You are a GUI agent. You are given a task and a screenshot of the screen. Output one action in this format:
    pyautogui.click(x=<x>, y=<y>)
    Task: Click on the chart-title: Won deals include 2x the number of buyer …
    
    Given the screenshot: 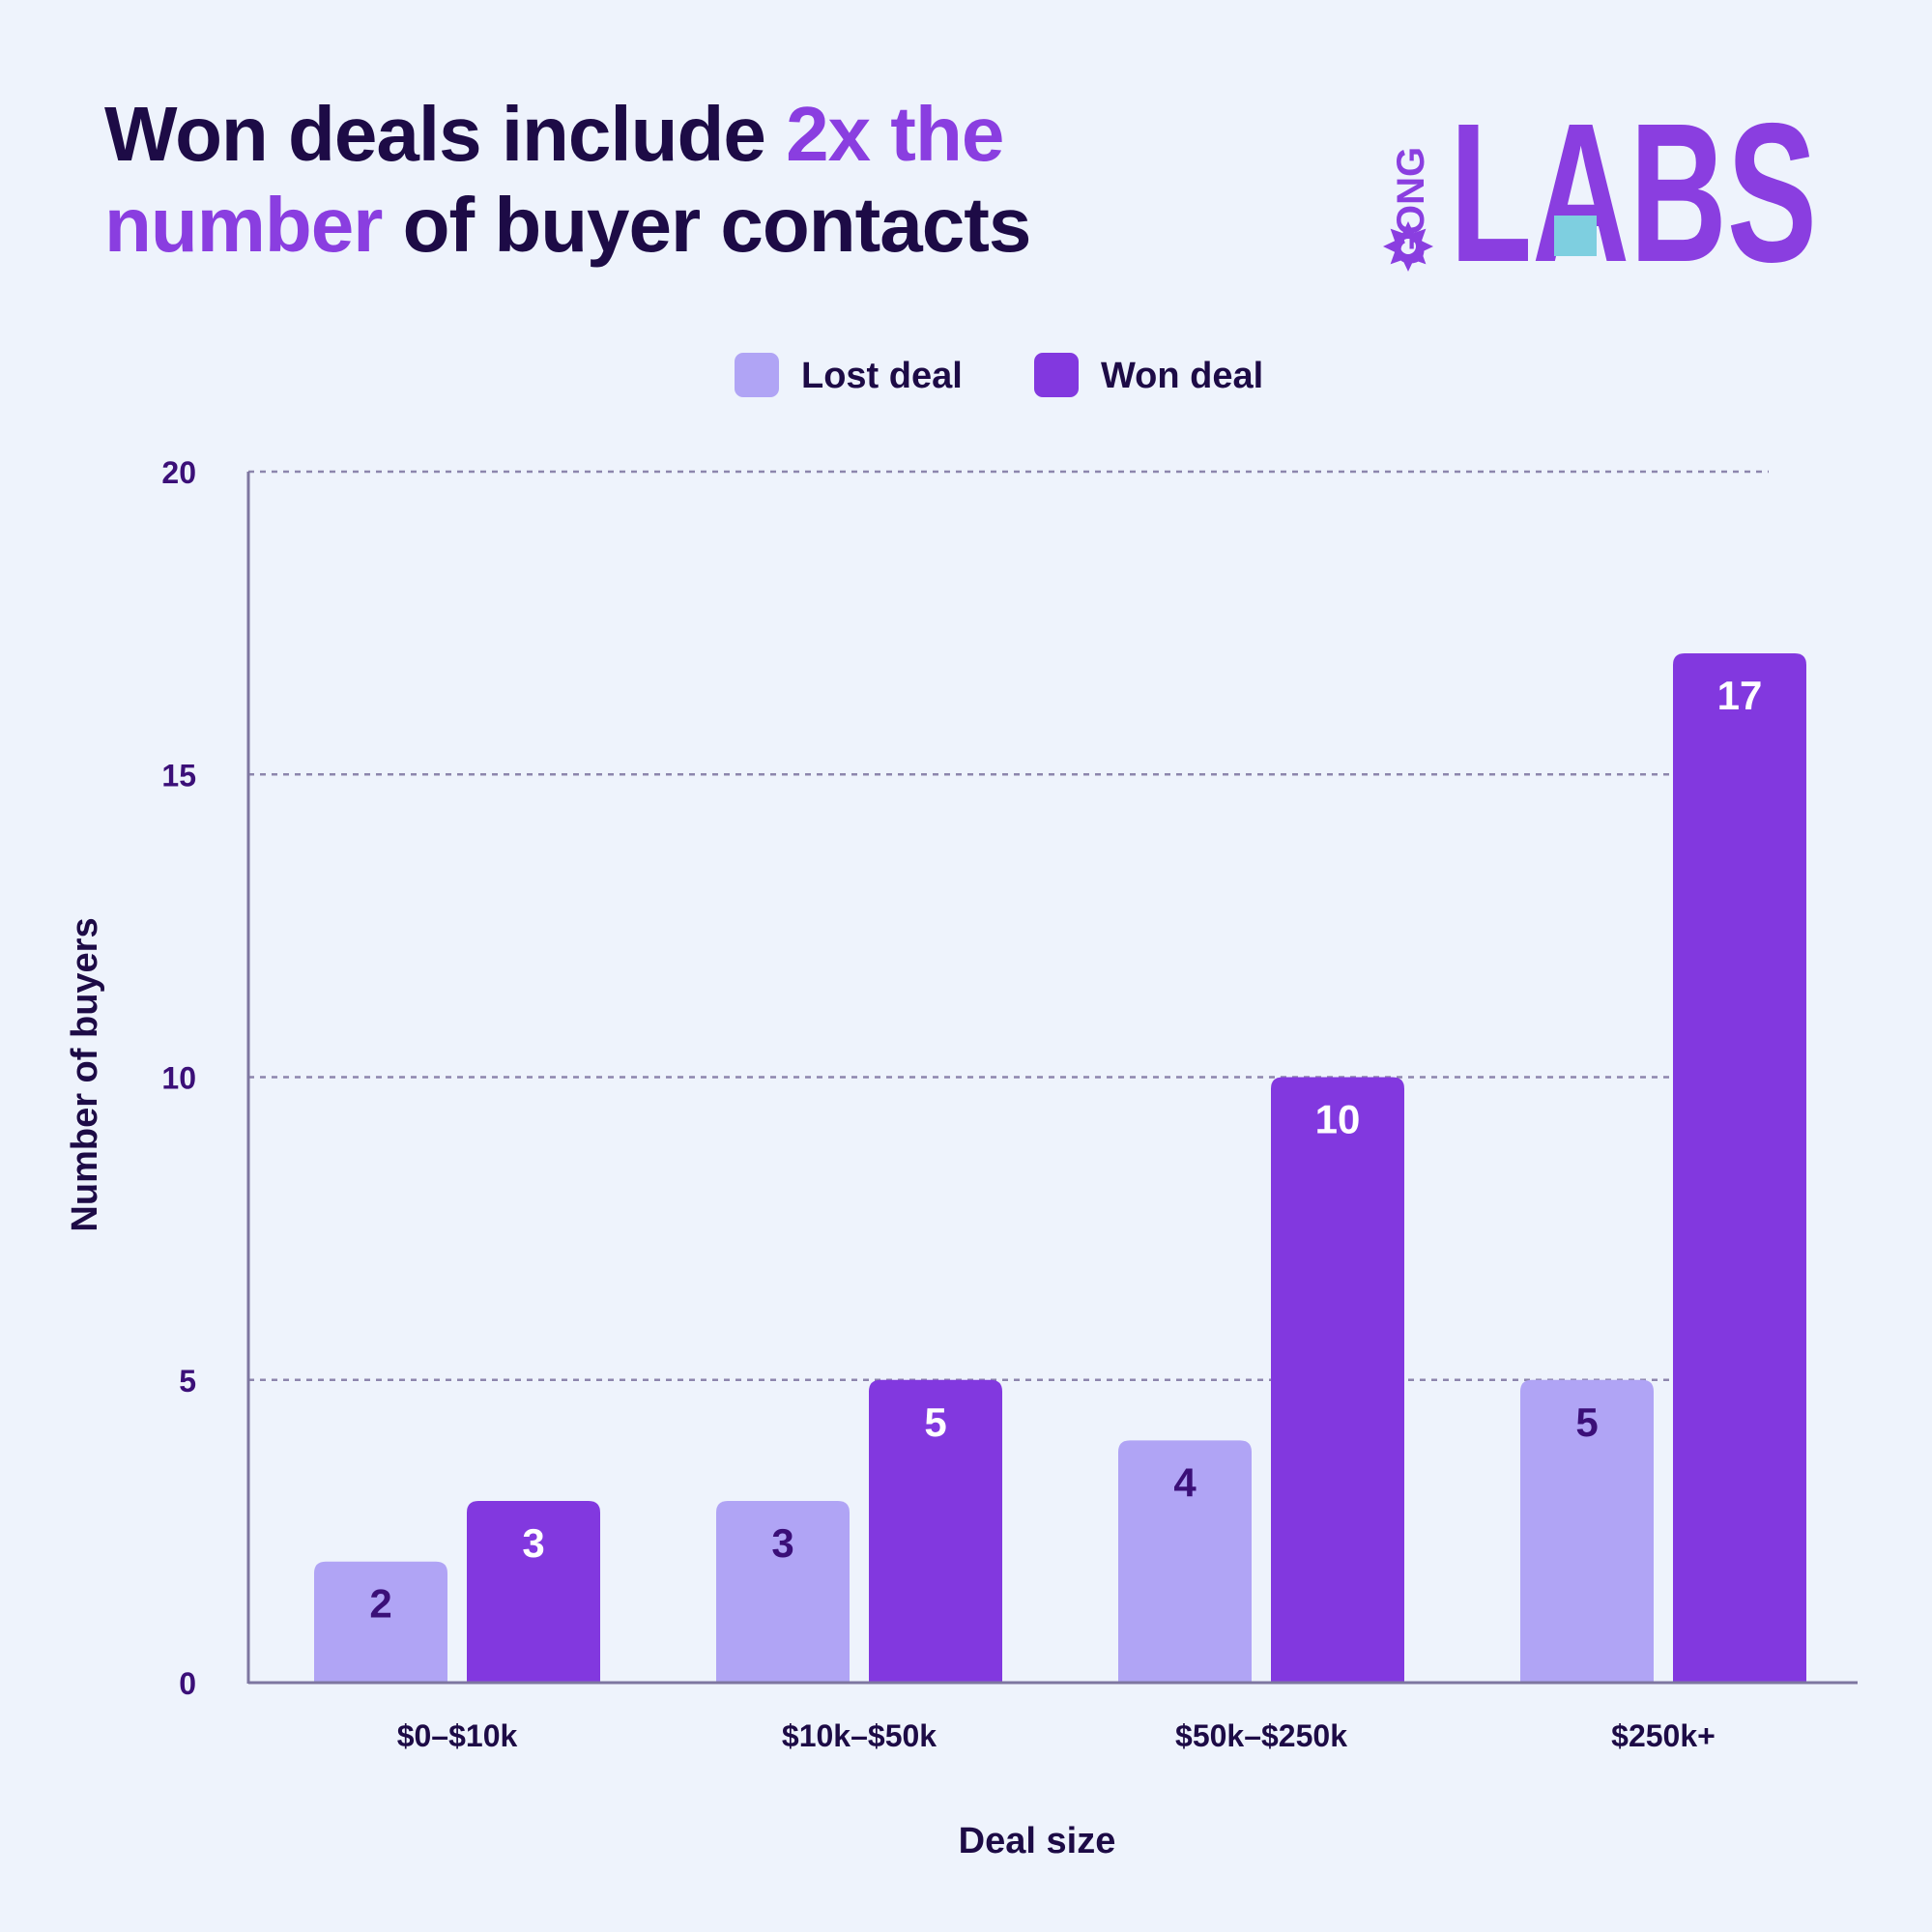 What is the action you would take?
    pyautogui.click(x=568, y=180)
    